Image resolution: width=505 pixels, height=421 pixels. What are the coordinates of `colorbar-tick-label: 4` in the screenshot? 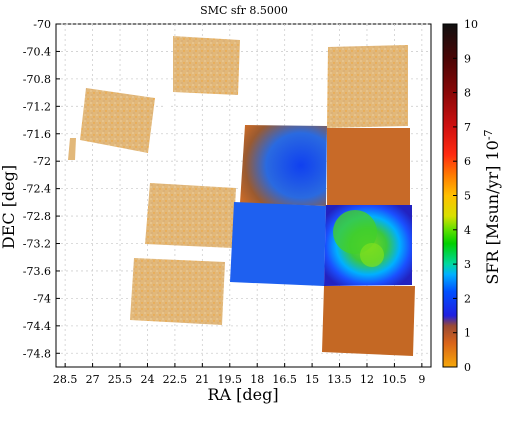 It's located at (467, 230).